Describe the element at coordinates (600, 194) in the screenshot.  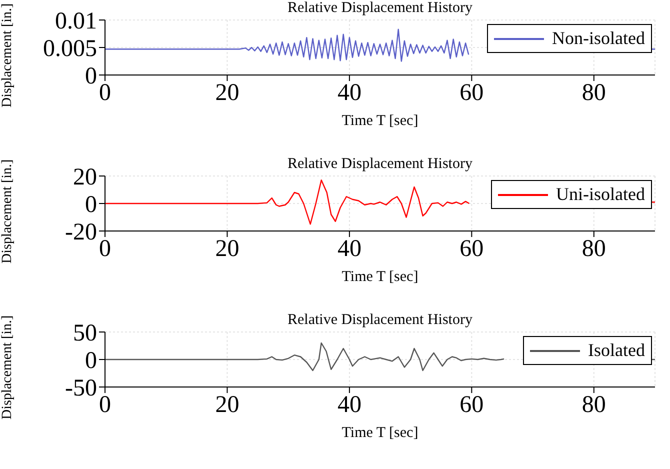
I see `legend-label: Uni-isolated` at that location.